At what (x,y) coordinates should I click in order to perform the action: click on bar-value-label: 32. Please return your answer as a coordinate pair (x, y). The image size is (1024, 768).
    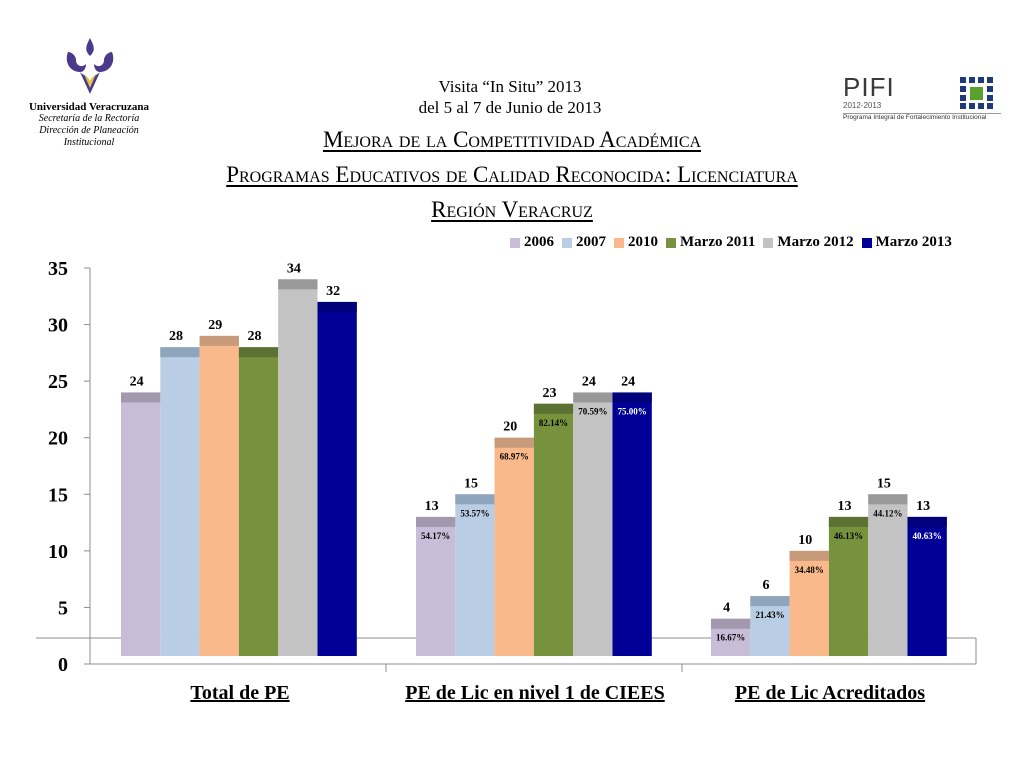
    Looking at the image, I should click on (333, 291).